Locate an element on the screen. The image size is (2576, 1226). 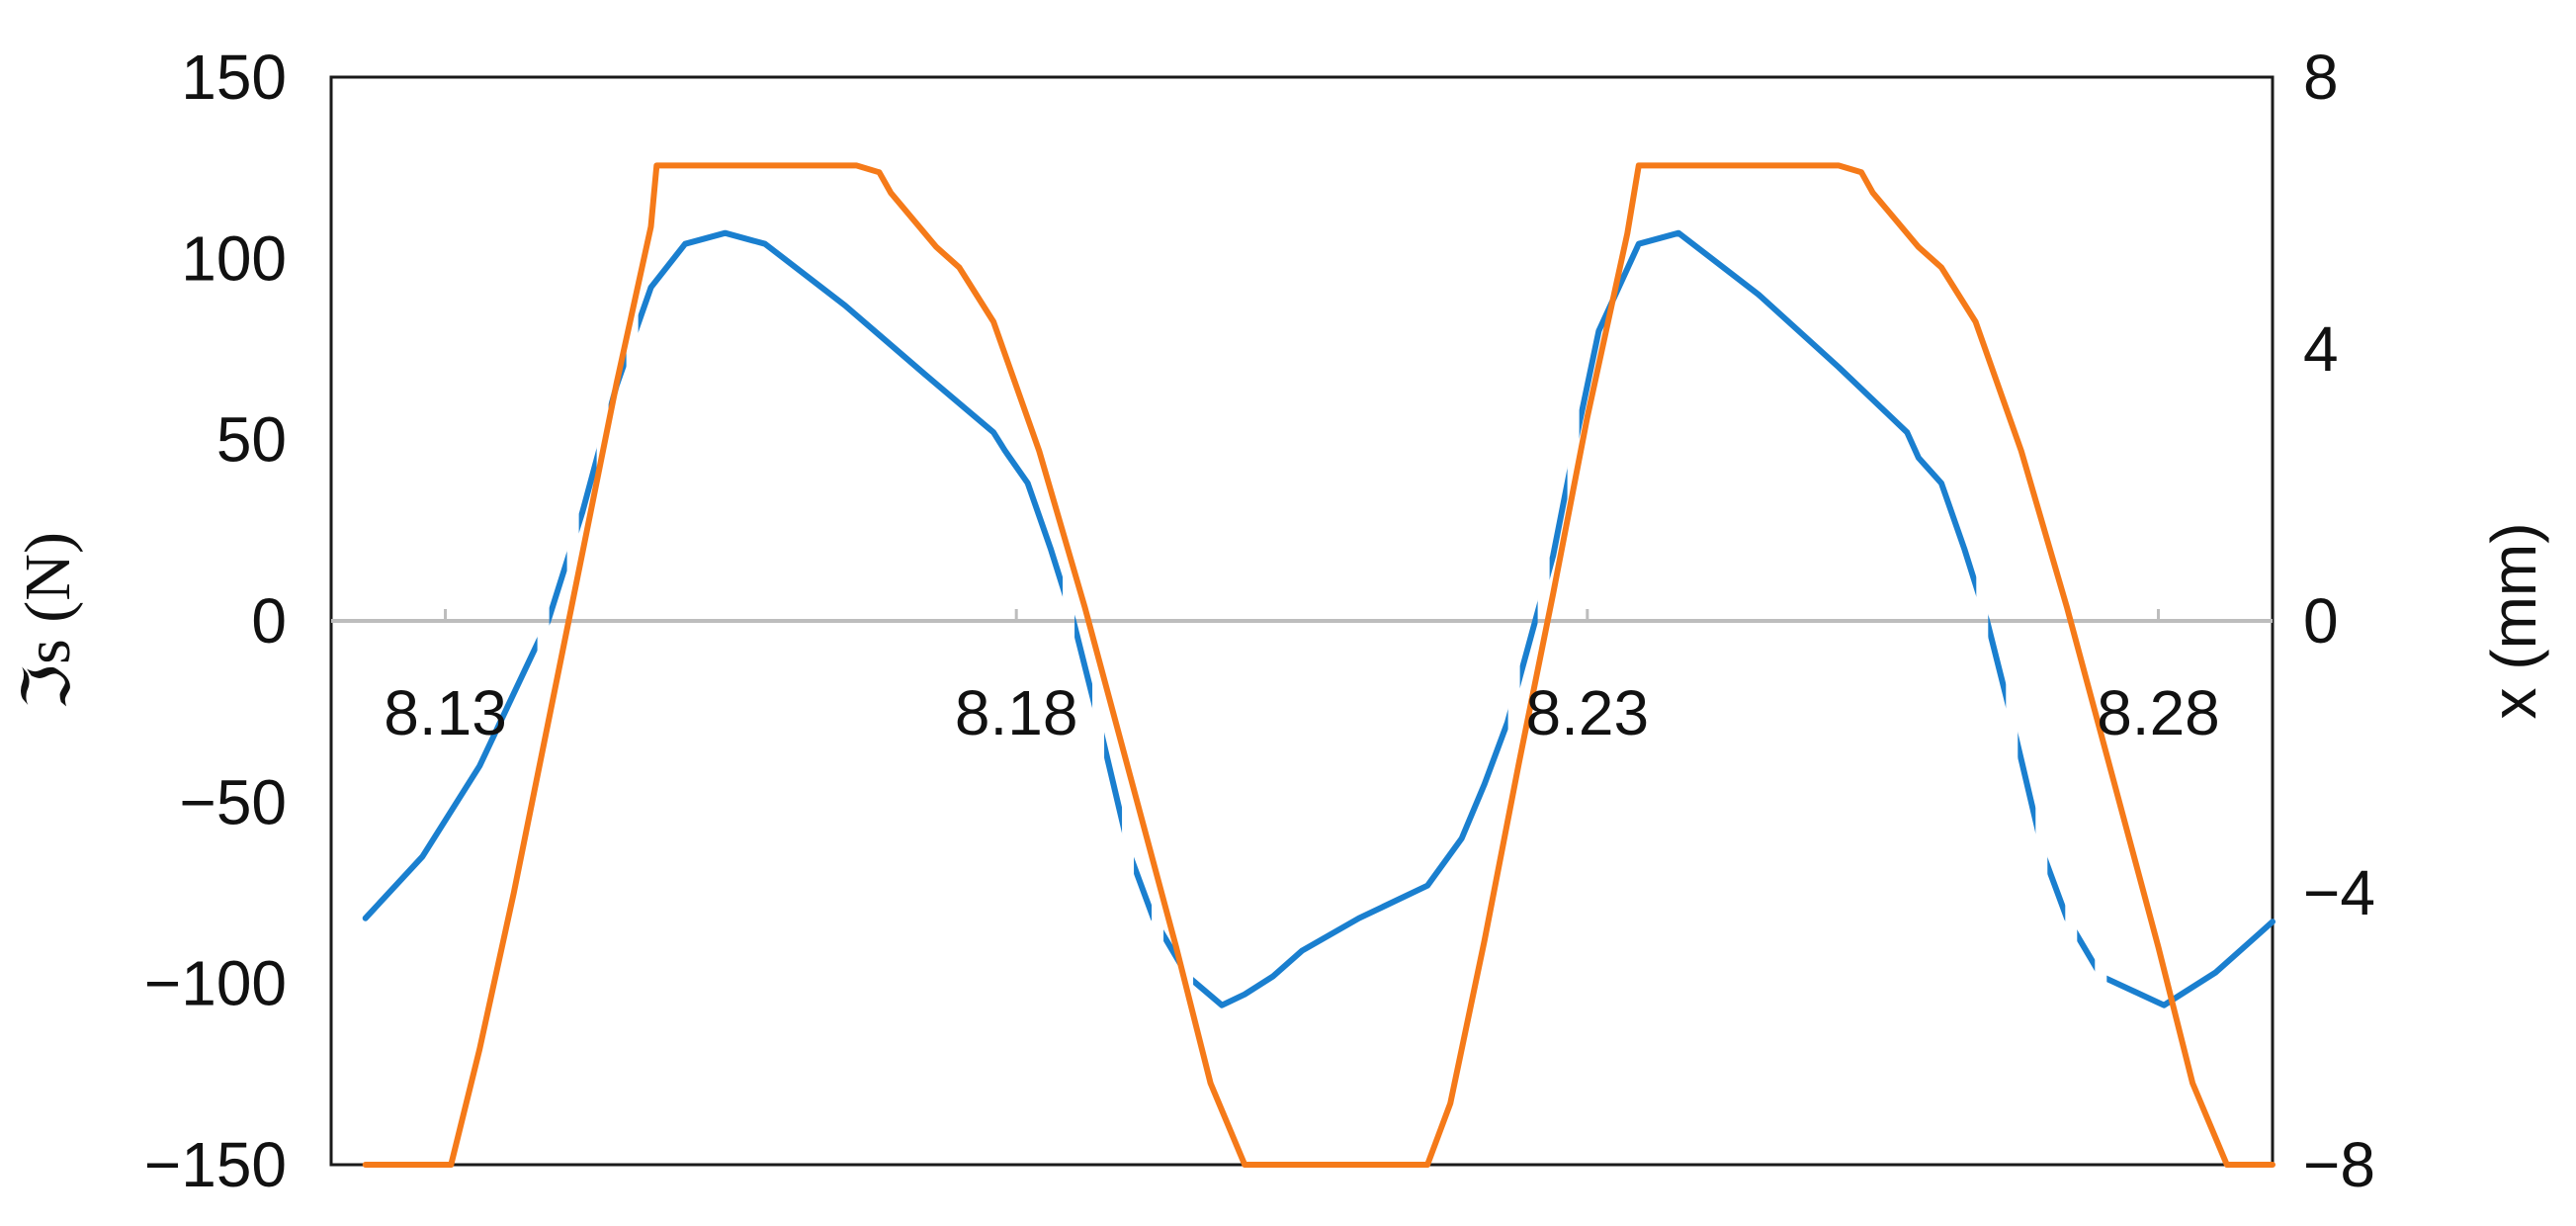
y-tick-label-0: −150 is located at coordinates (215, 1165).